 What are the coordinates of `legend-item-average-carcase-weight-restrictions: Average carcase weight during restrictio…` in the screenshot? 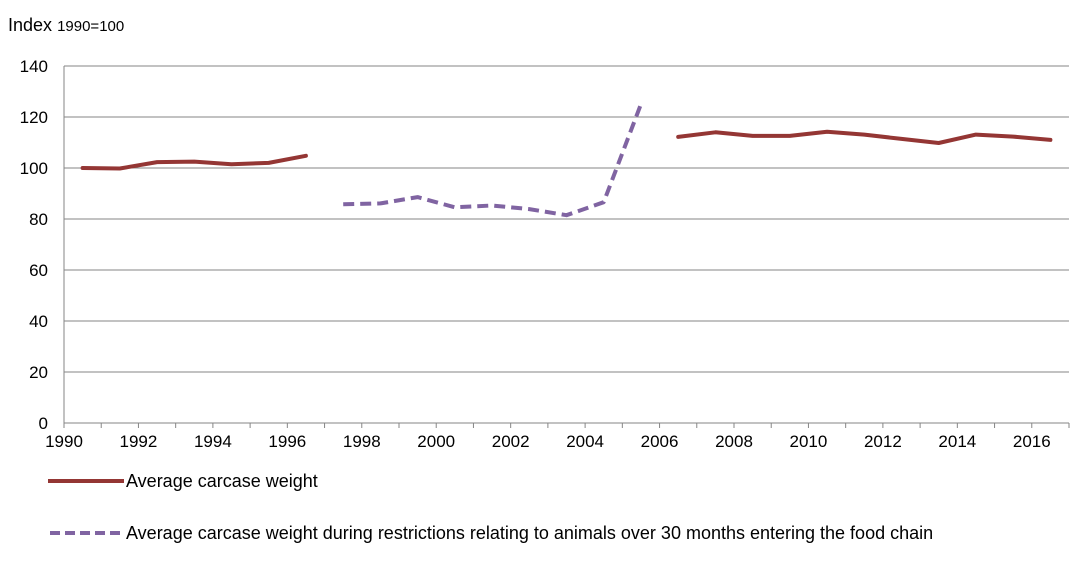 It's located at (553, 533).